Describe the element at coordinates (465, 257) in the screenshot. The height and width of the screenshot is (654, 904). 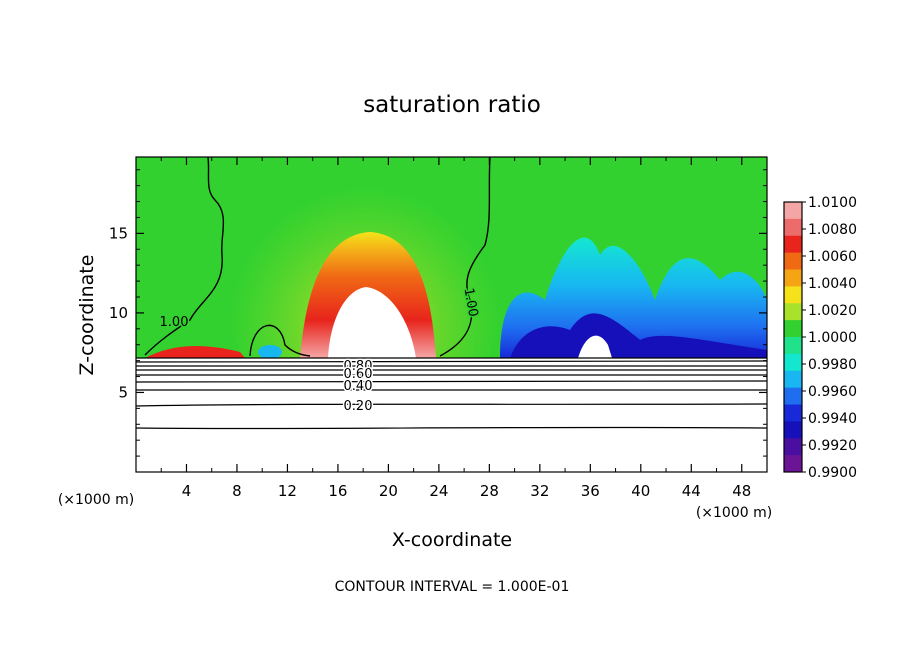
I see `contour-1-right` at that location.